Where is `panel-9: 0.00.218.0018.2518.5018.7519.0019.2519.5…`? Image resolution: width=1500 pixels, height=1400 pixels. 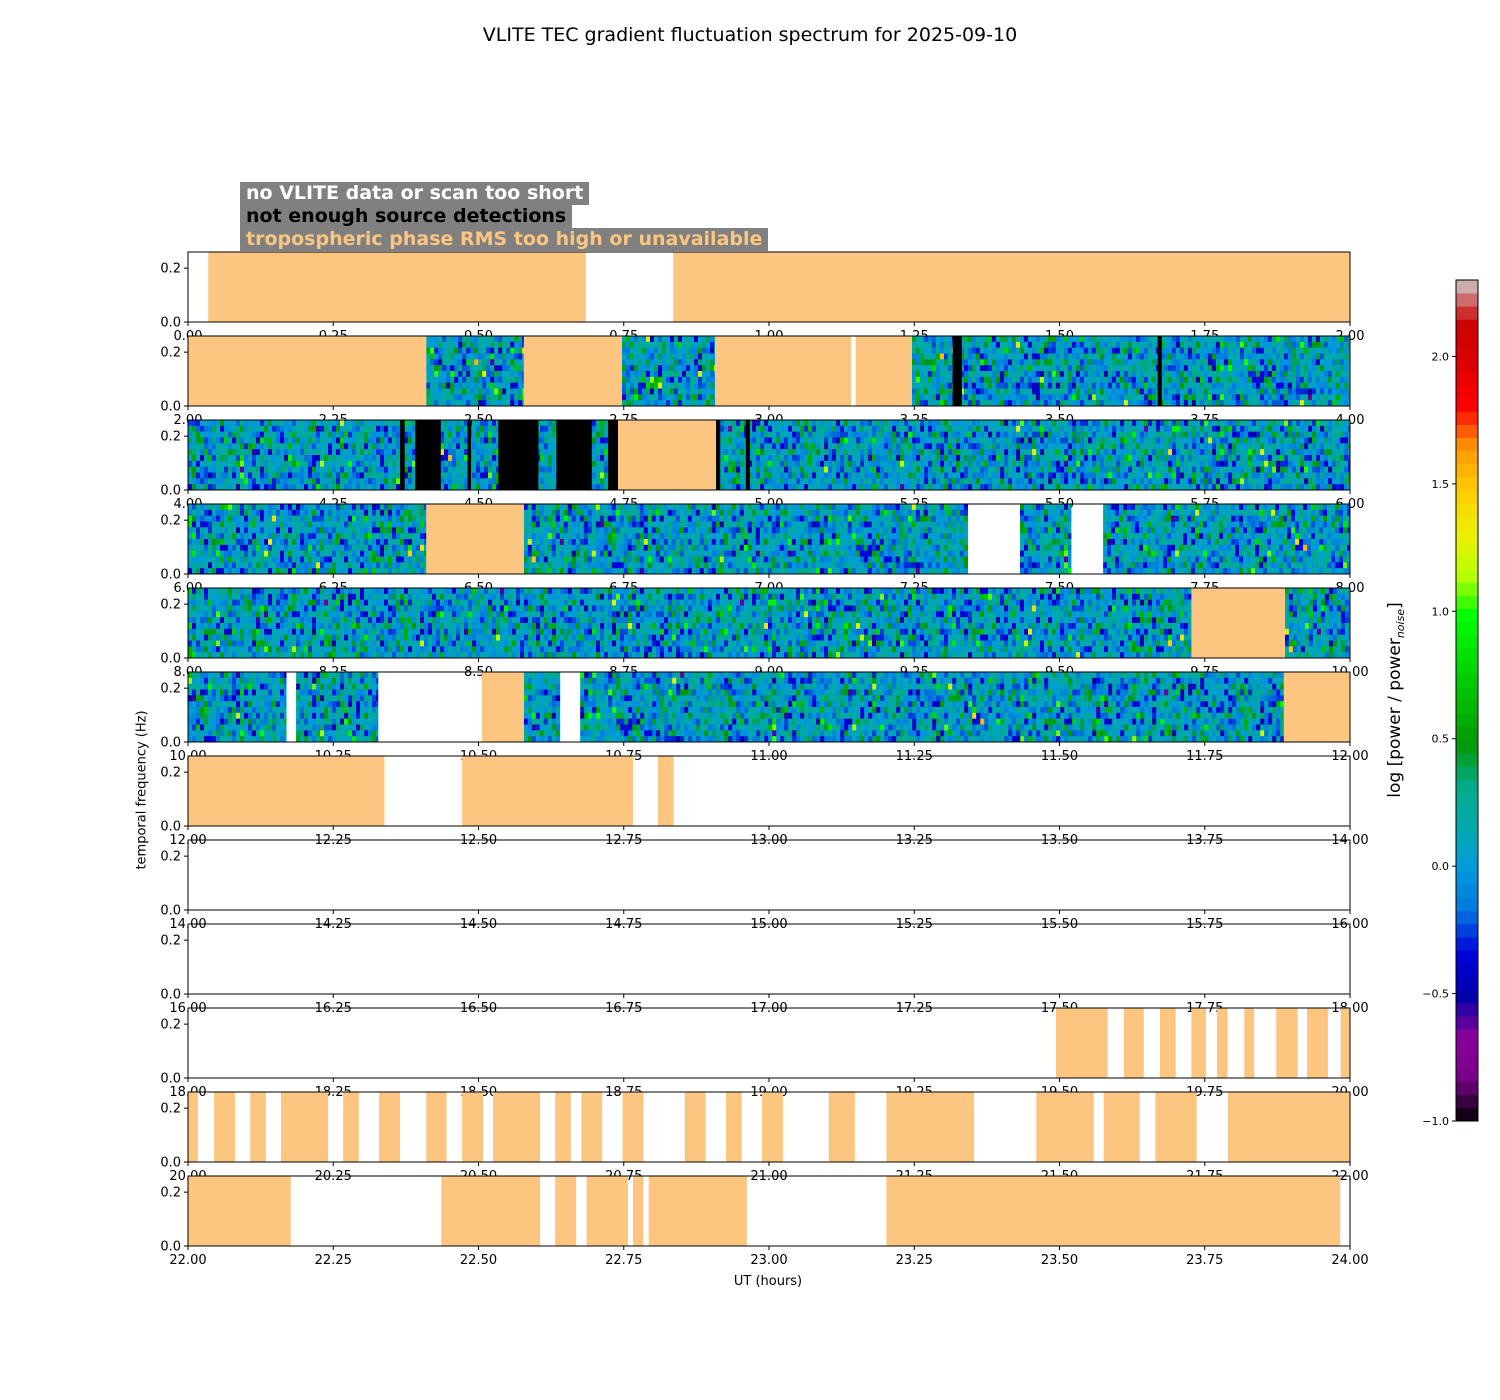
panel-9: 0.00.218.0018.2518.5018.7519.0019.2519.5… is located at coordinates (764, 1053).